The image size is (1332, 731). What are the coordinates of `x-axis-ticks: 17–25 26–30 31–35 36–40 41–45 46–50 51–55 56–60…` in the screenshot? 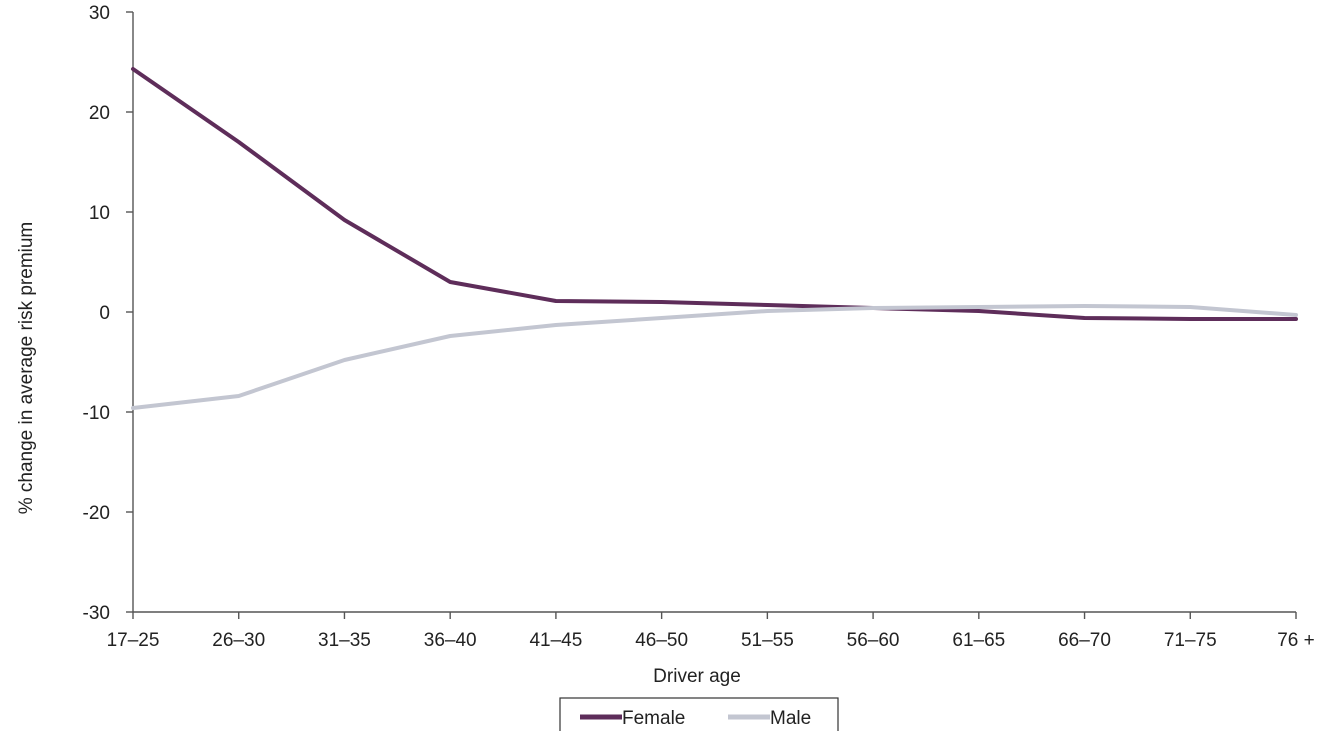 It's located at (711, 631).